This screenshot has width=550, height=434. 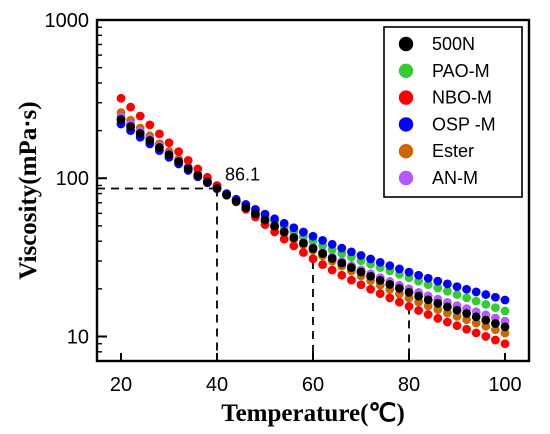 I want to click on y-tick-label-100: 100, so click(x=72, y=179).